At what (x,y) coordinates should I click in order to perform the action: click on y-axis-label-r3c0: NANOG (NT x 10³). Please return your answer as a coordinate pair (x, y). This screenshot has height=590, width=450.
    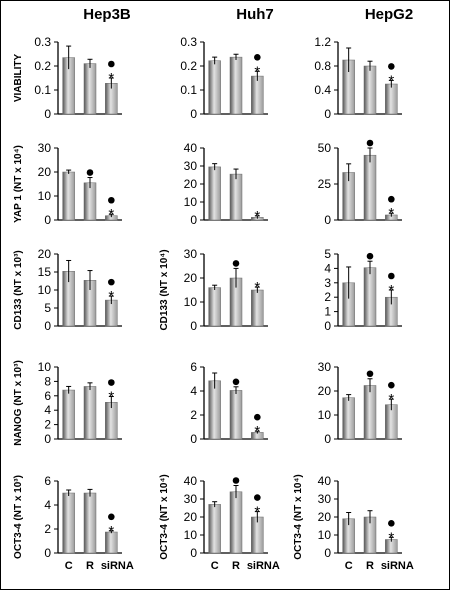
    Looking at the image, I should click on (18, 403).